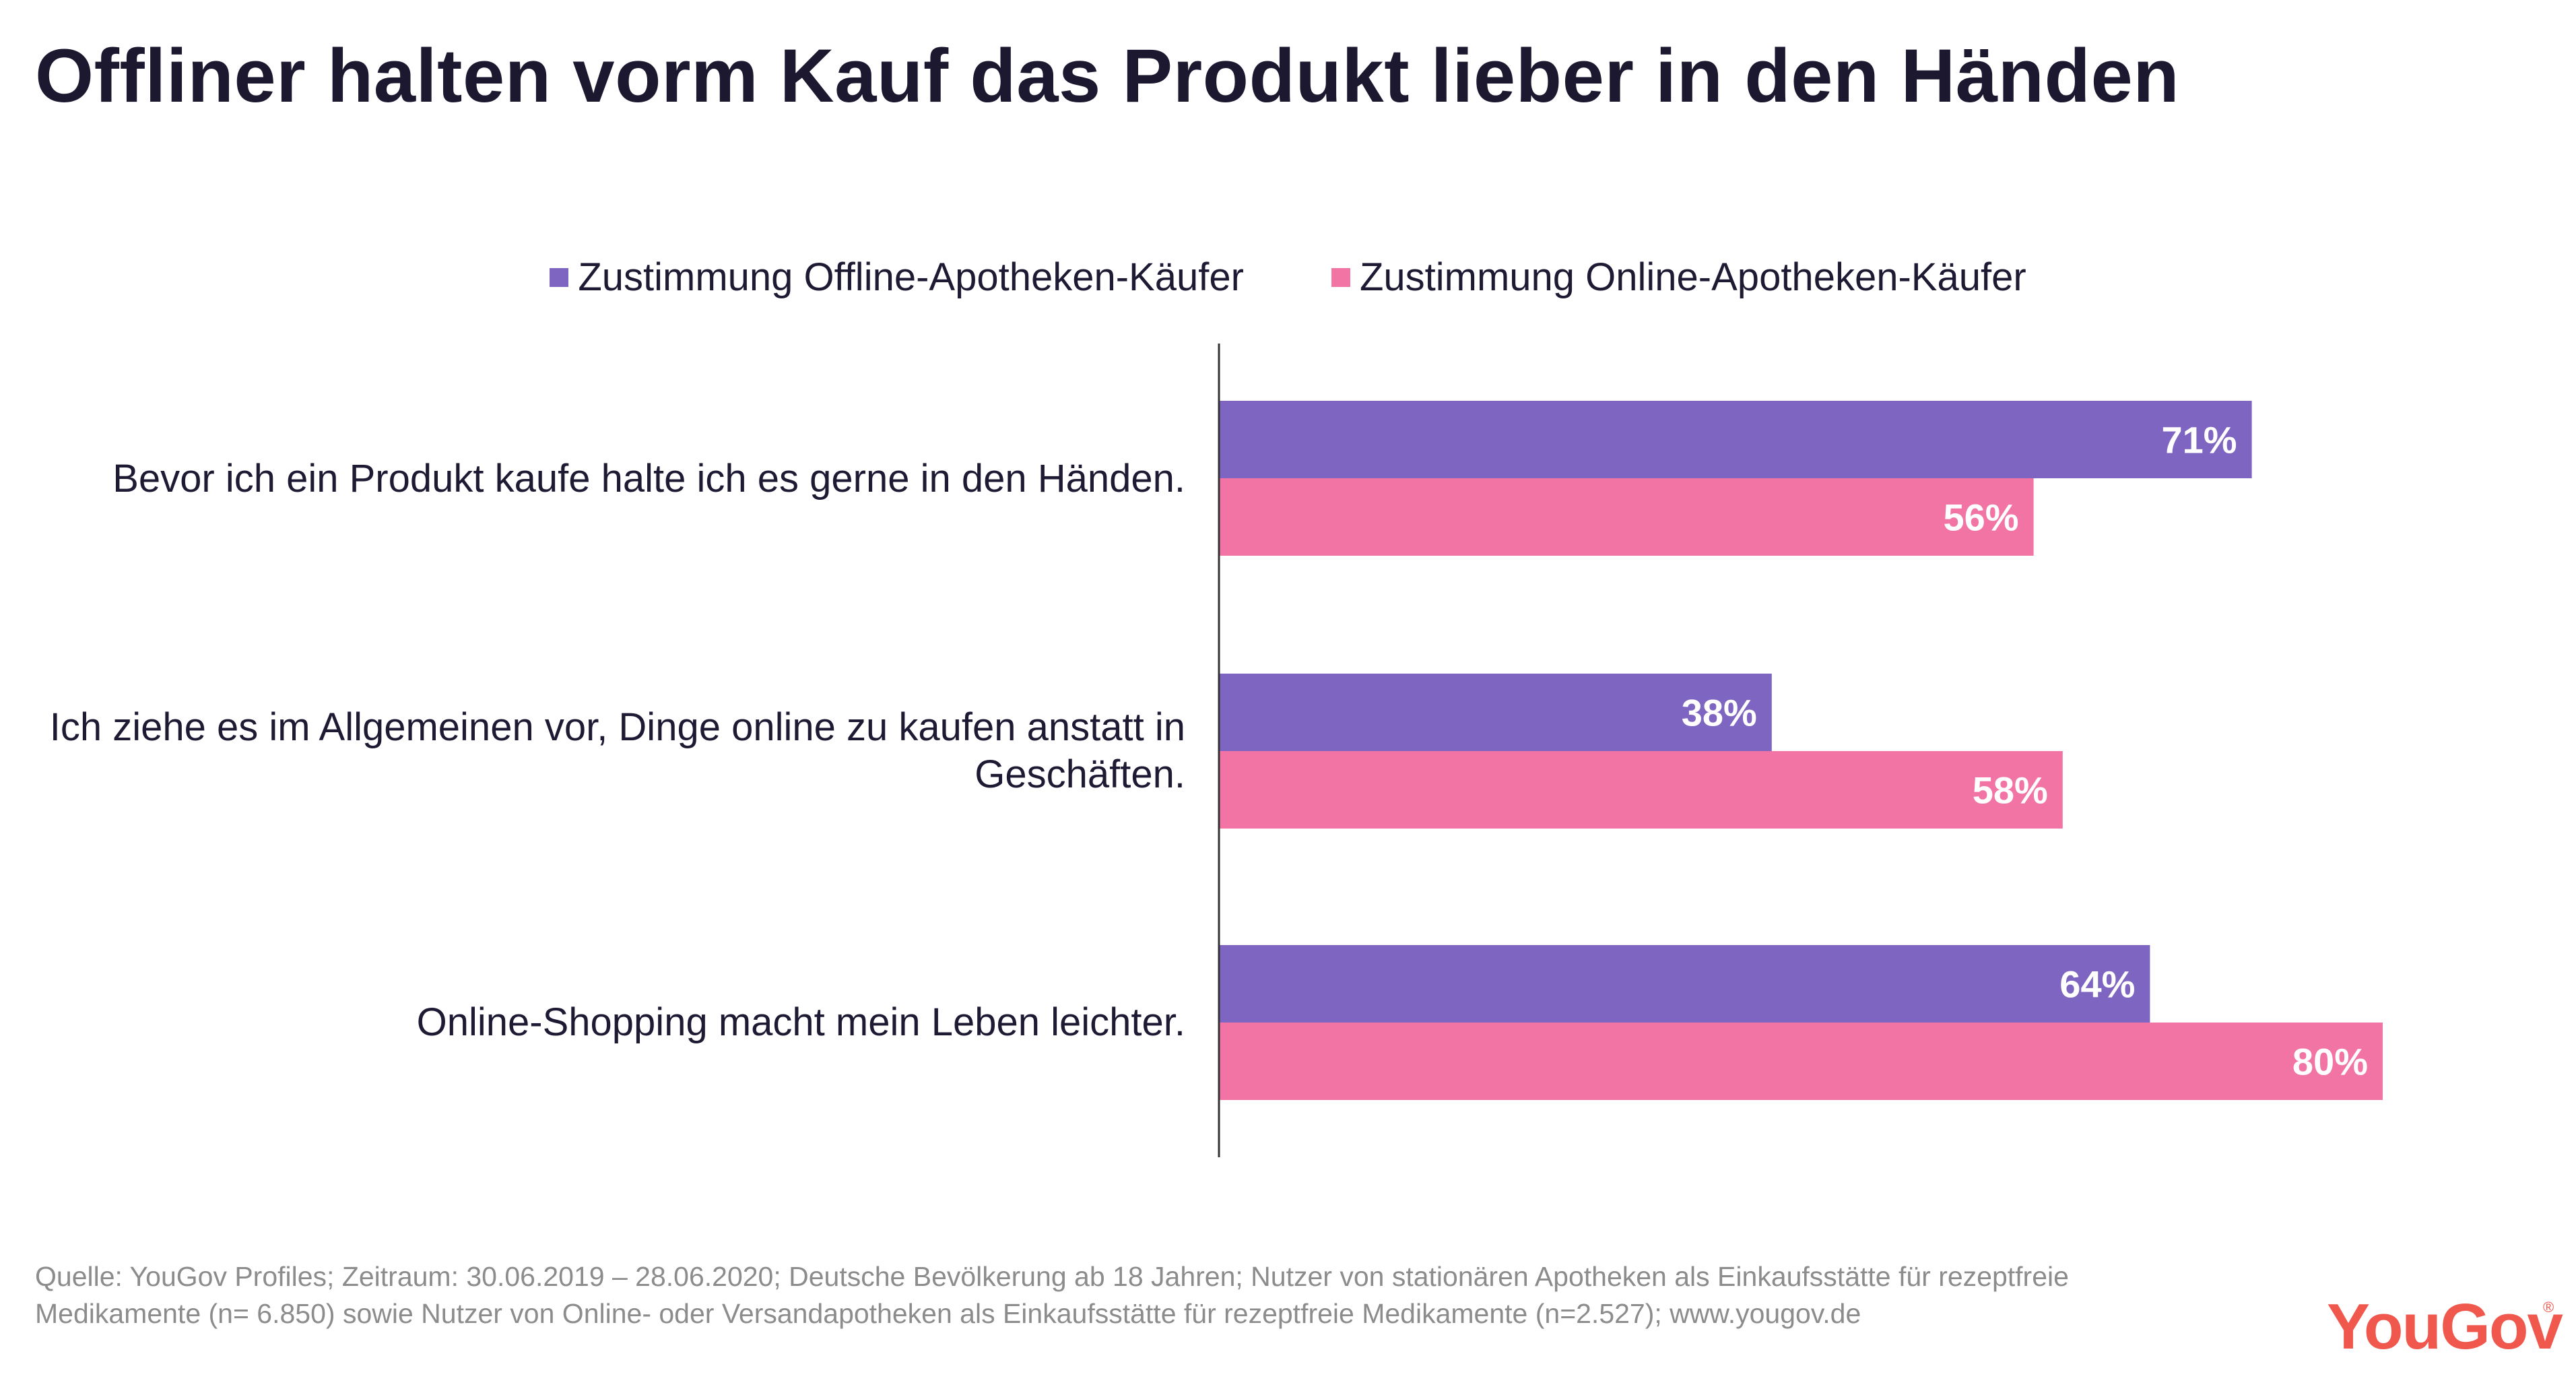 The height and width of the screenshot is (1391, 2576). I want to click on legend-item-offline: Zustimmung Offline-Apotheken-Käufer, so click(897, 277).